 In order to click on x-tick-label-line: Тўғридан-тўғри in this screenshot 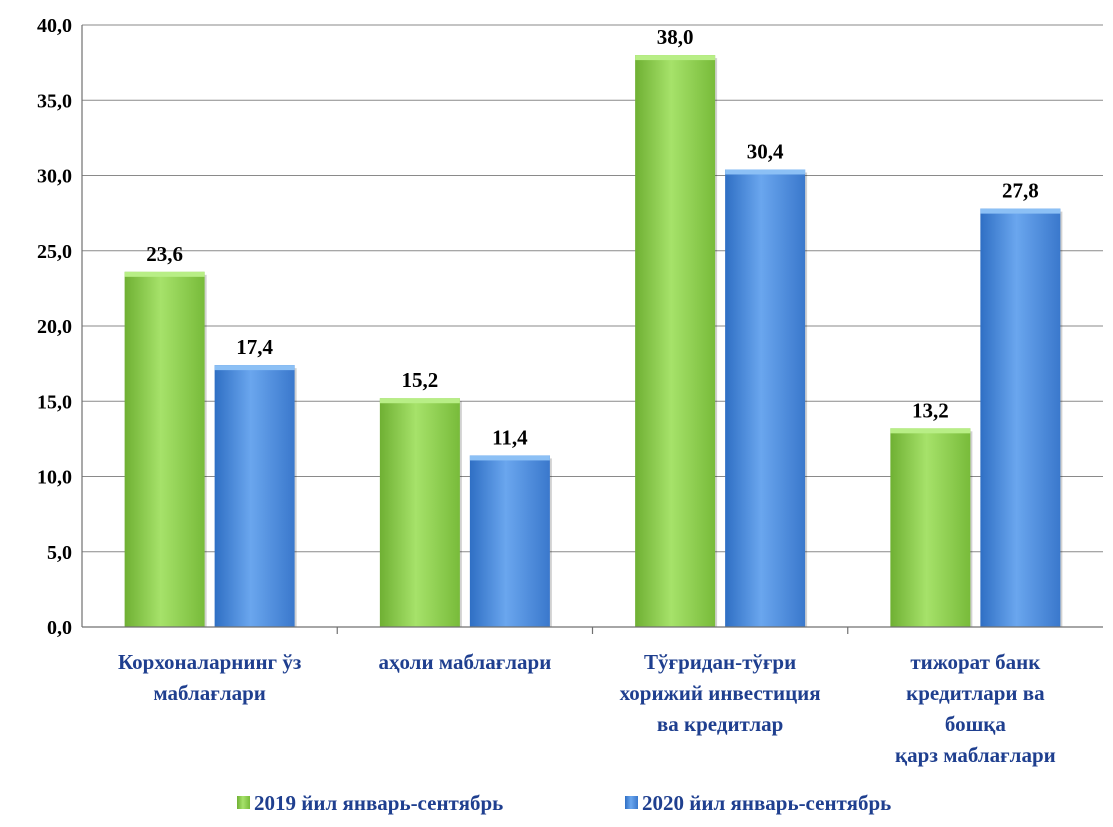, I will do `click(720, 662)`.